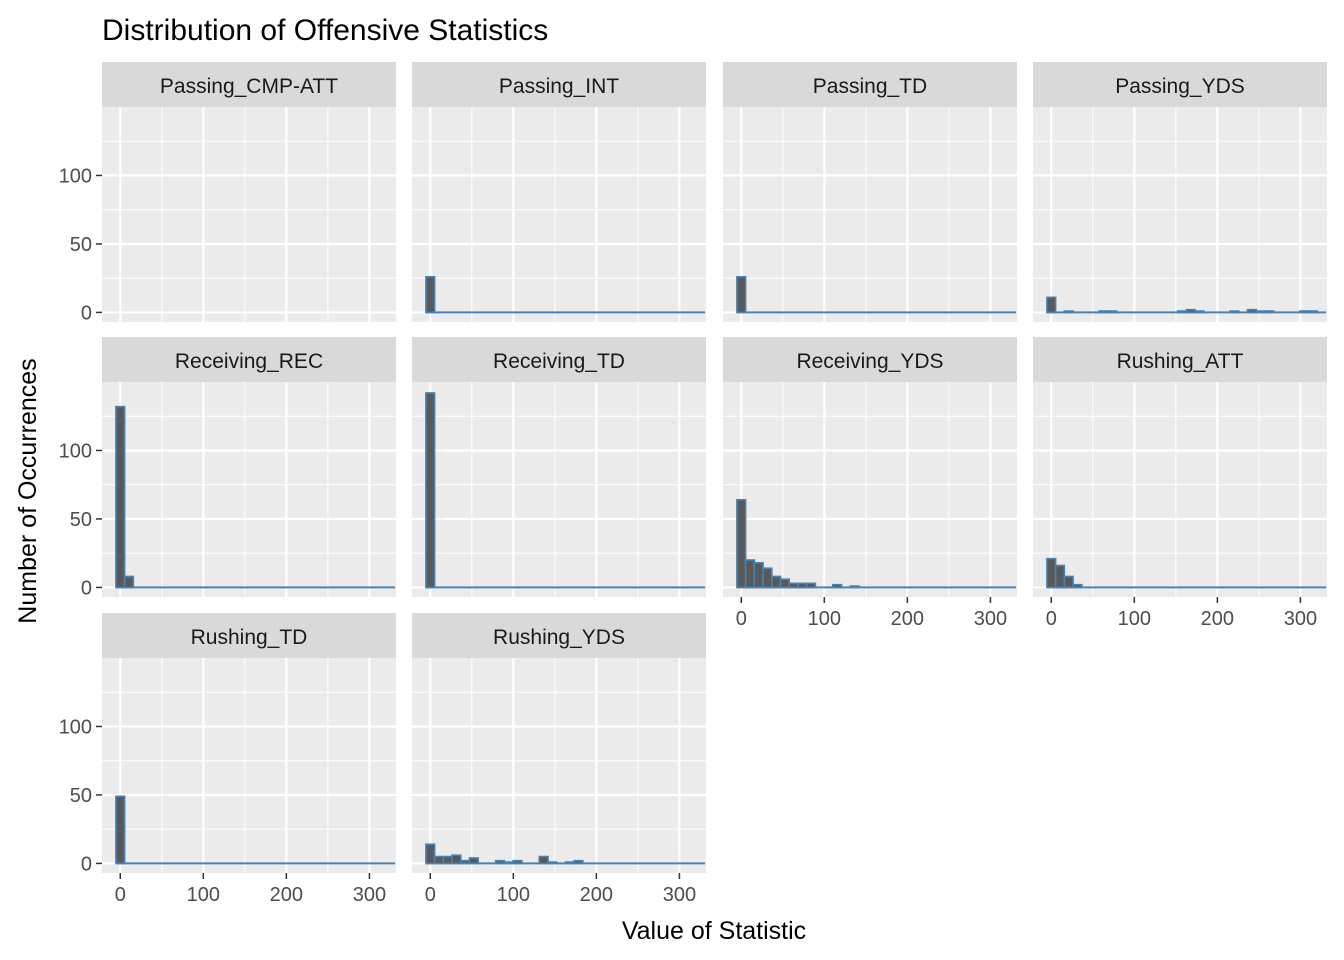  I want to click on facet-panel: Passing_TD, so click(870, 192).